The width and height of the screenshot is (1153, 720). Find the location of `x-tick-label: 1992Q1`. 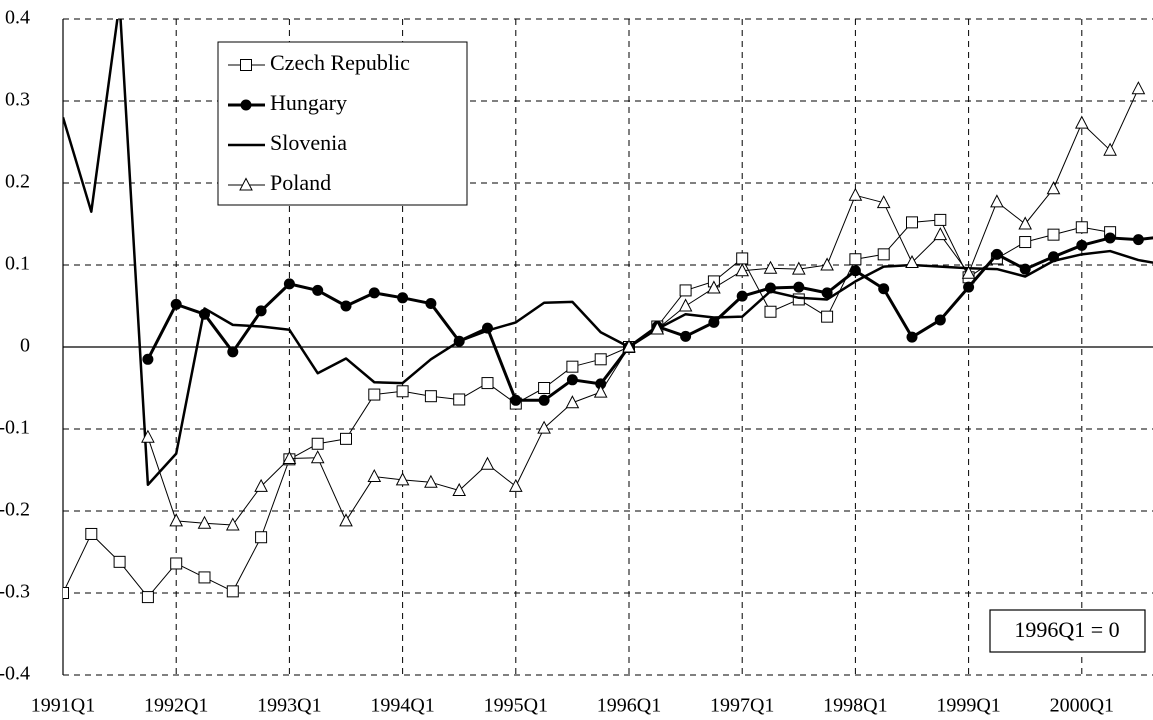

x-tick-label: 1992Q1 is located at coordinates (176, 706).